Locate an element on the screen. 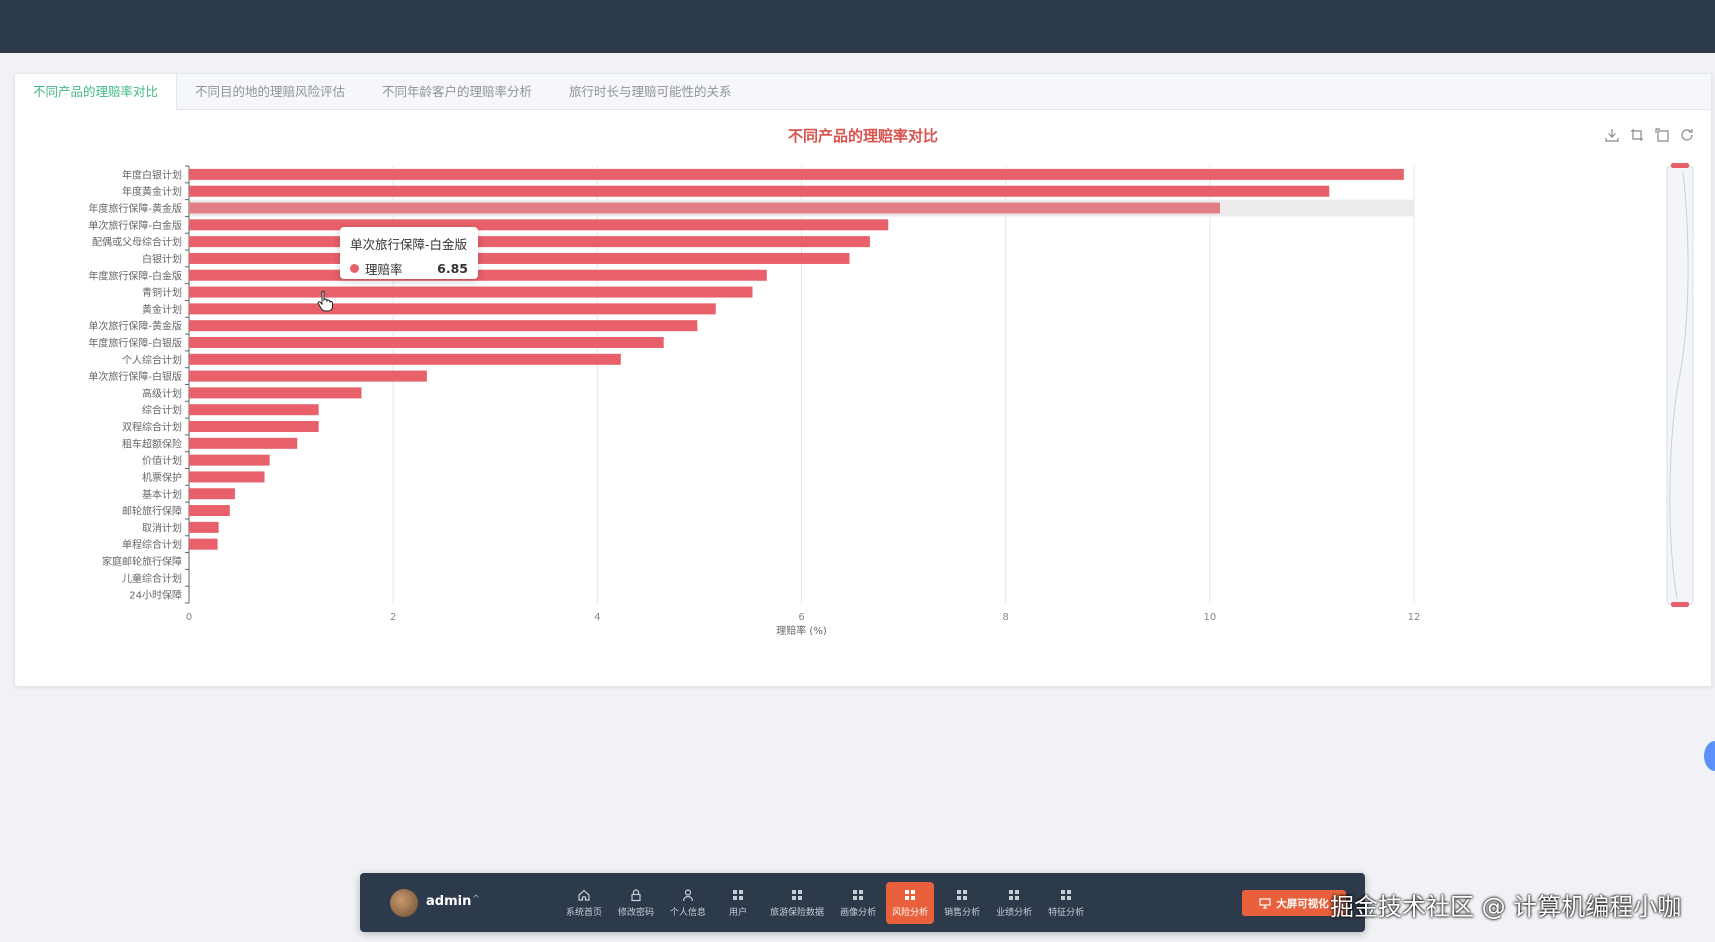  nav-item: 销售分析 is located at coordinates (962, 903).